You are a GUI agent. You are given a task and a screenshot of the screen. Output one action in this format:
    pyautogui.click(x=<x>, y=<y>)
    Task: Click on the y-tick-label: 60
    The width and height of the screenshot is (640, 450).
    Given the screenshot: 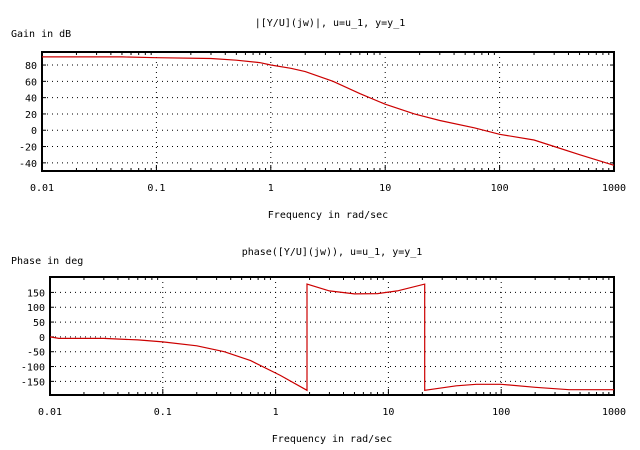 What is the action you would take?
    pyautogui.click(x=31, y=82)
    